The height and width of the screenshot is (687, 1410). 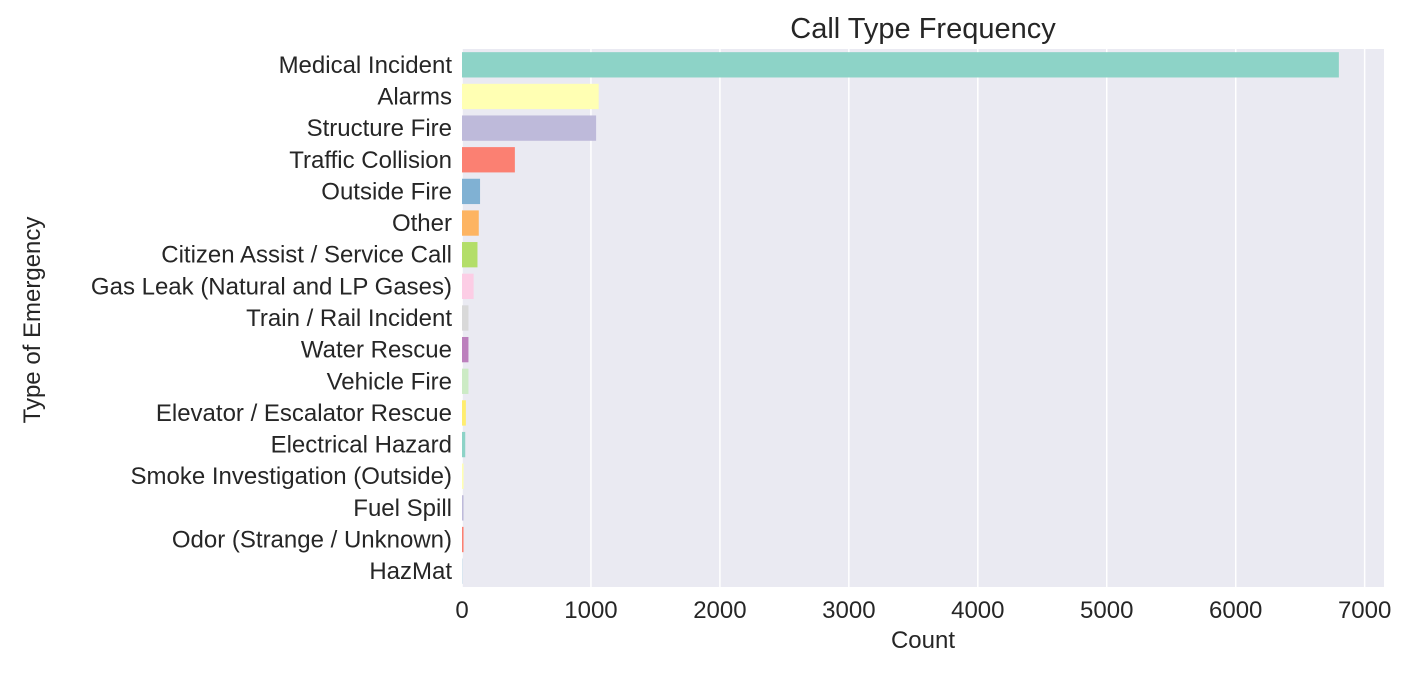 What do you see at coordinates (471, 191) in the screenshot?
I see `bar-outside-fire` at bounding box center [471, 191].